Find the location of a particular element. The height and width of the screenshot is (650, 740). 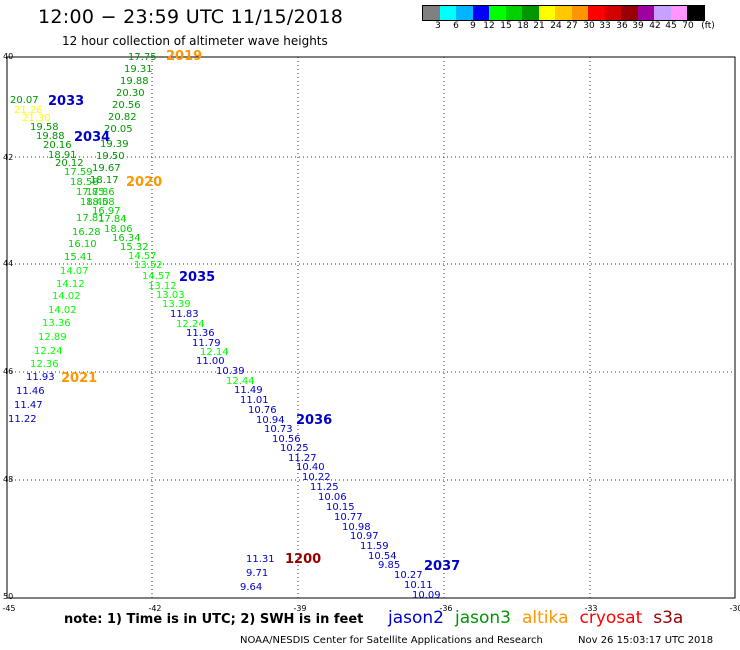

wave-height-reading: 12.14 is located at coordinates (214, 352).